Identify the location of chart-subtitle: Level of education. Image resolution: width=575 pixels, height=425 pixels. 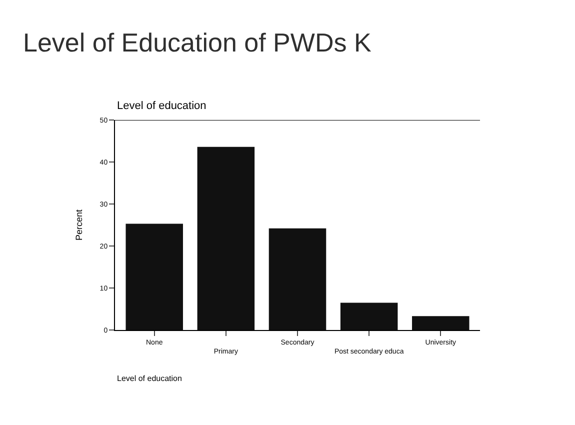
(161, 106).